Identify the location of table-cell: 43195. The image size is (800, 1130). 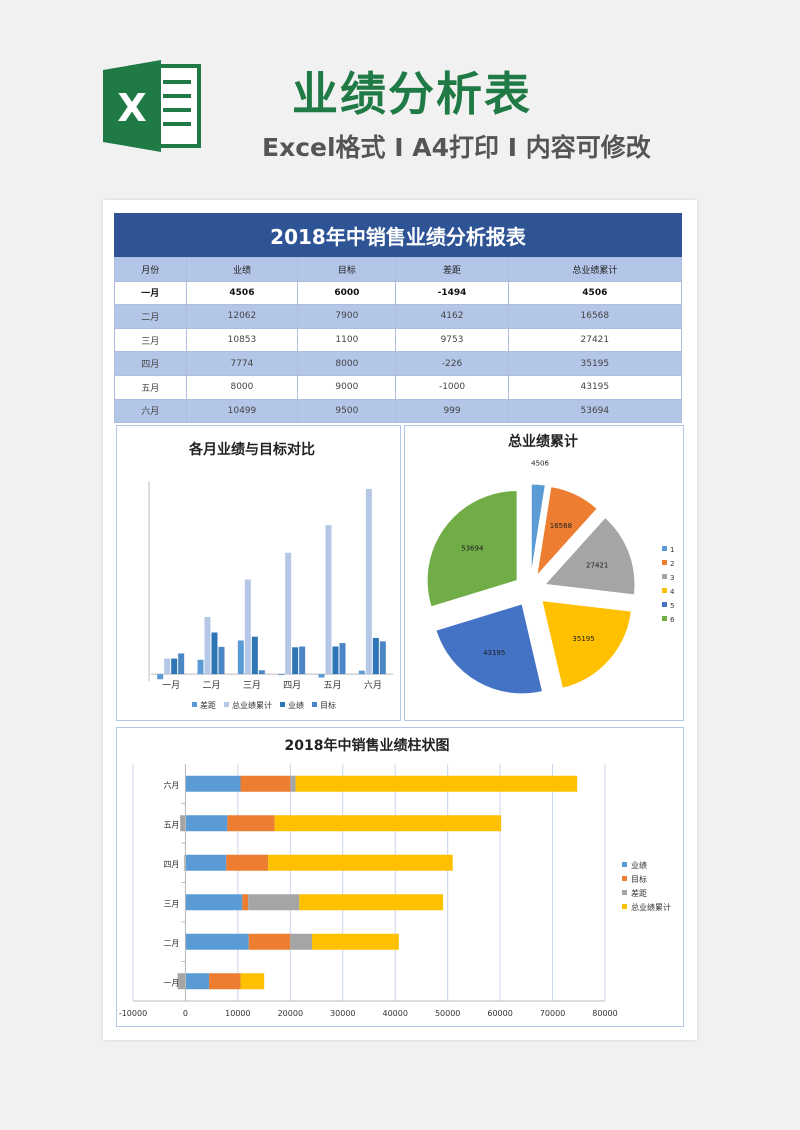
(595, 387).